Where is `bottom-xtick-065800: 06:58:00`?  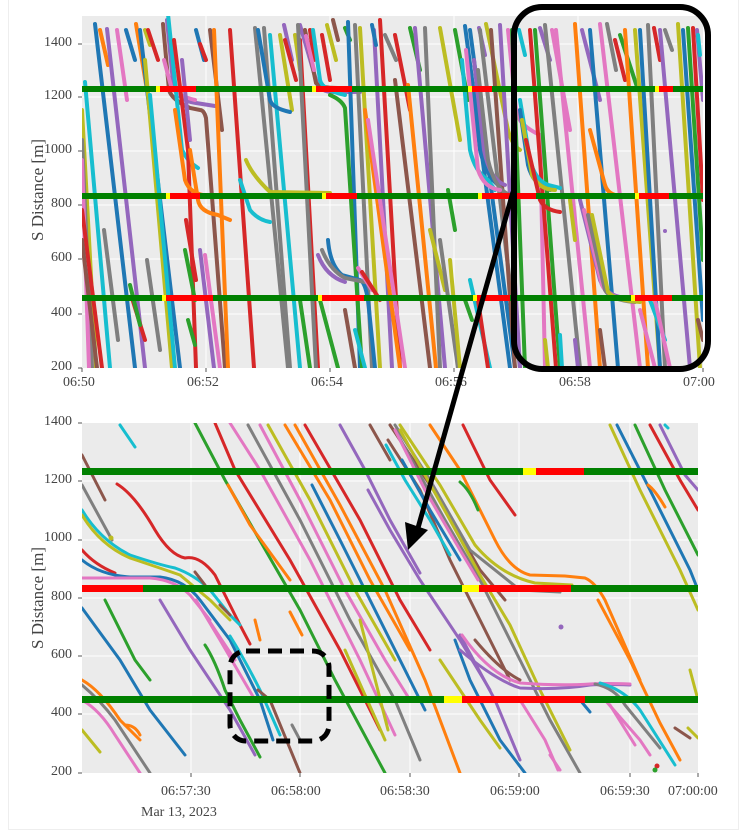 bottom-xtick-065800: 06:58:00 is located at coordinates (296, 791).